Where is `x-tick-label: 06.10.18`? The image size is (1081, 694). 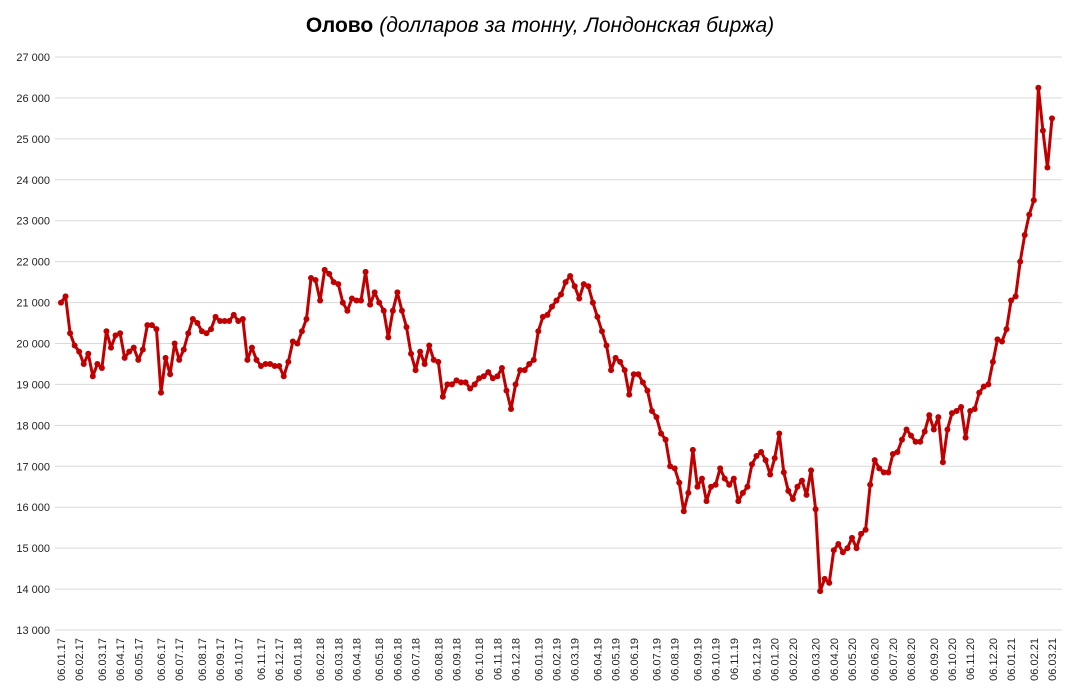
x-tick-label: 06.10.18 is located at coordinates (480, 659).